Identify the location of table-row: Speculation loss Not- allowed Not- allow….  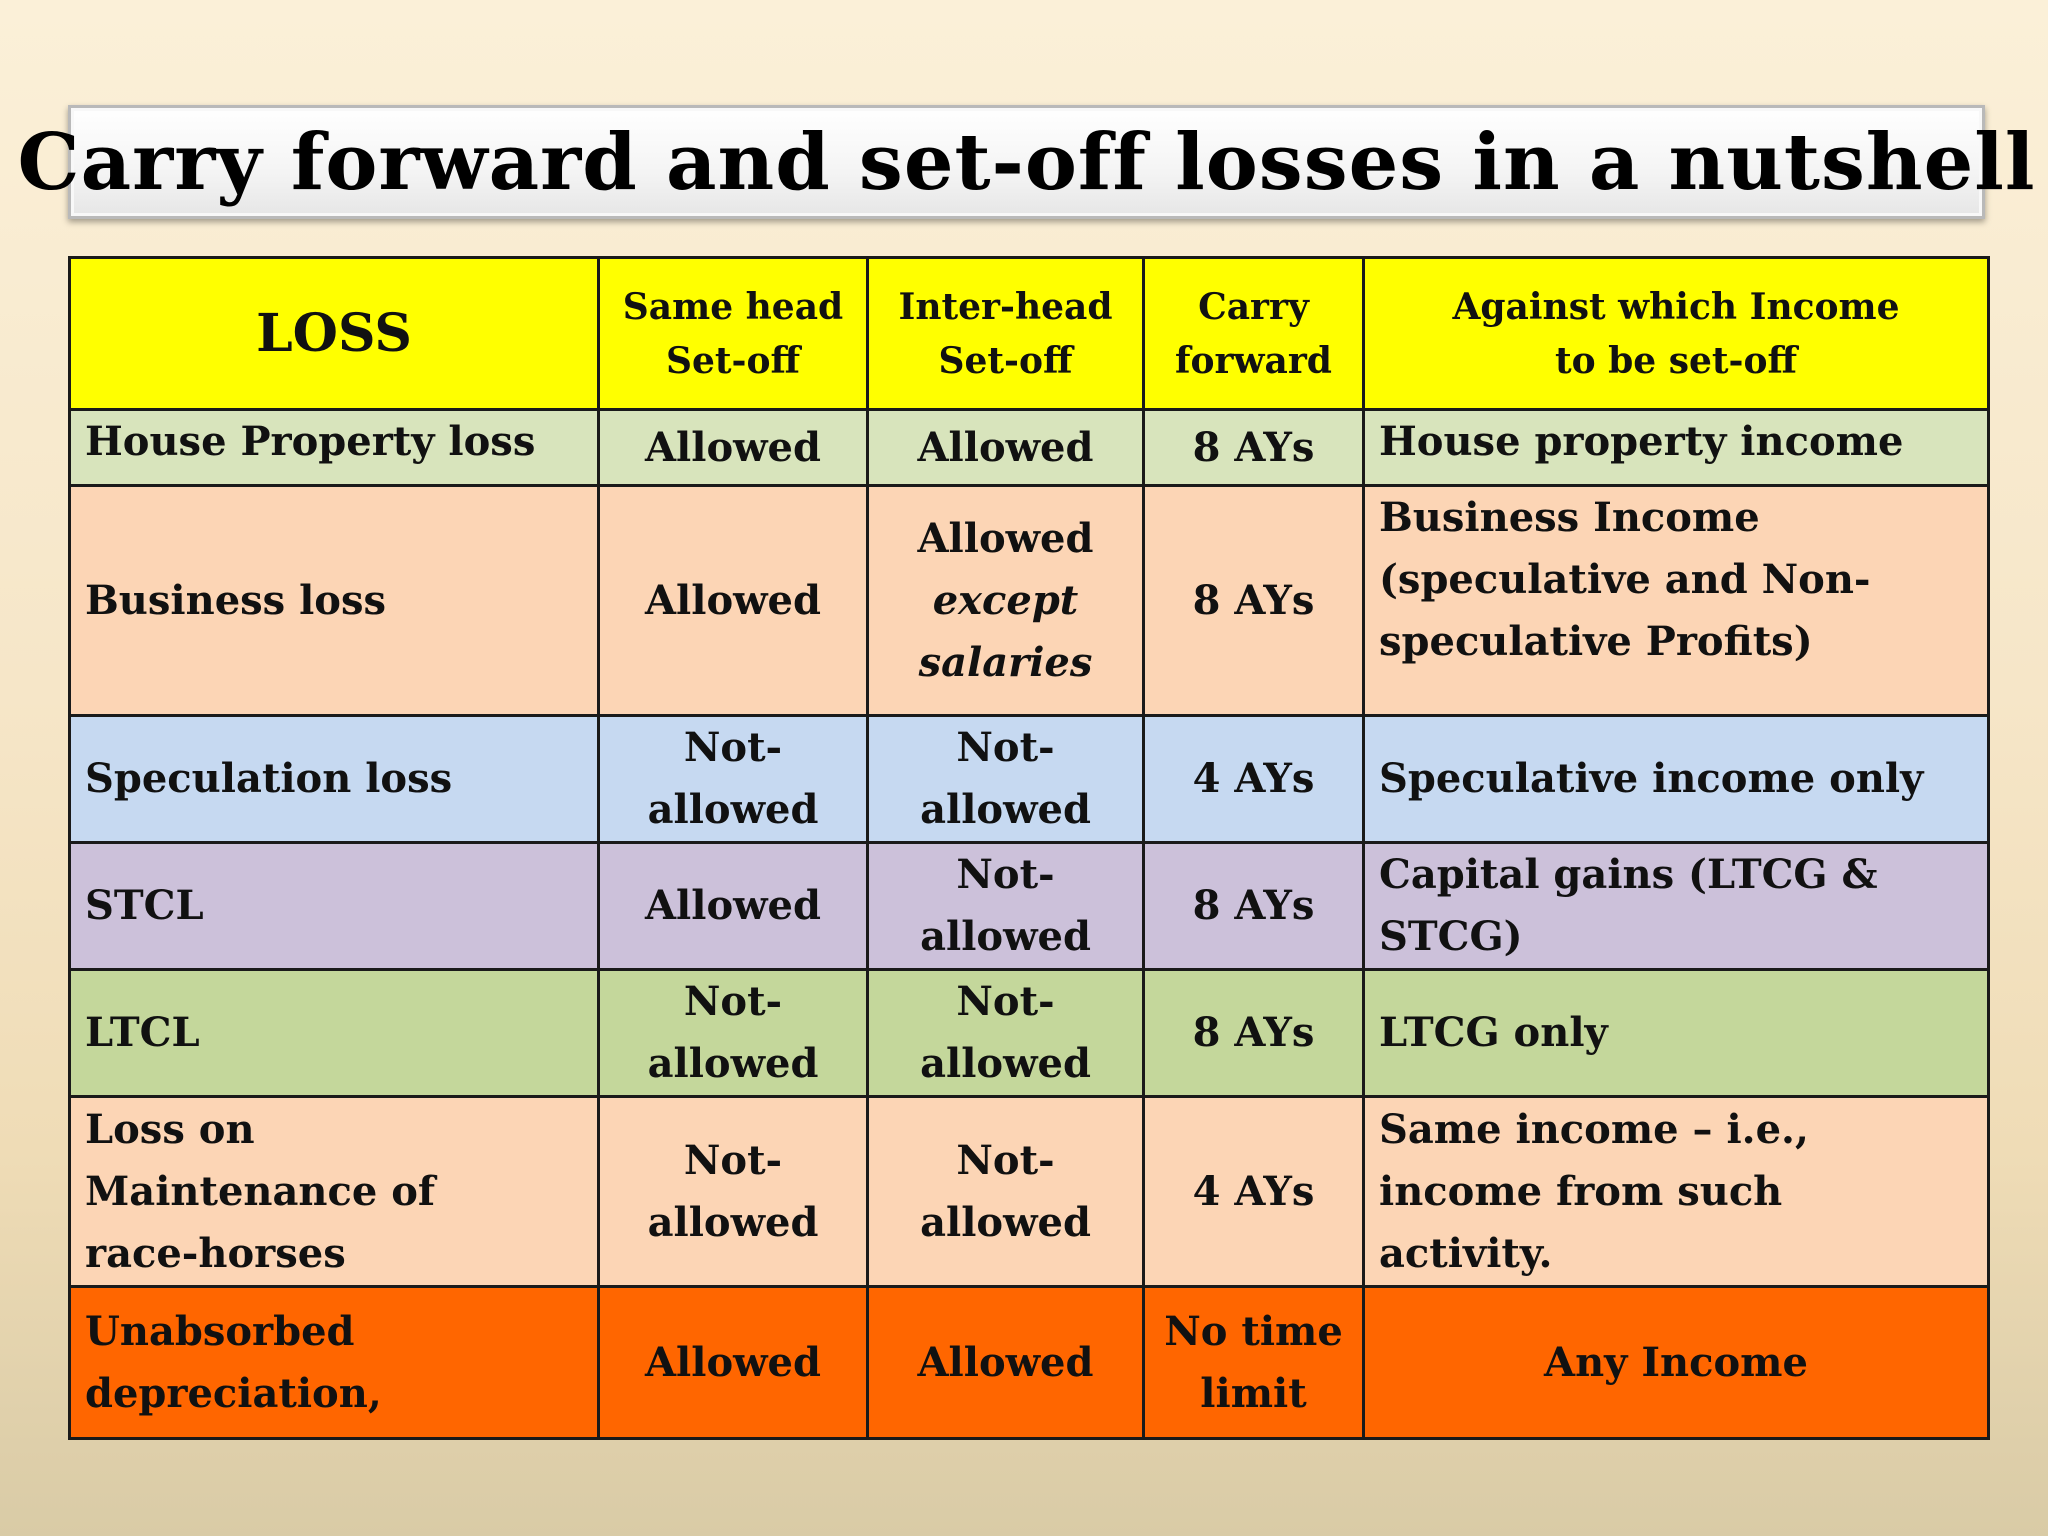
(1029, 779).